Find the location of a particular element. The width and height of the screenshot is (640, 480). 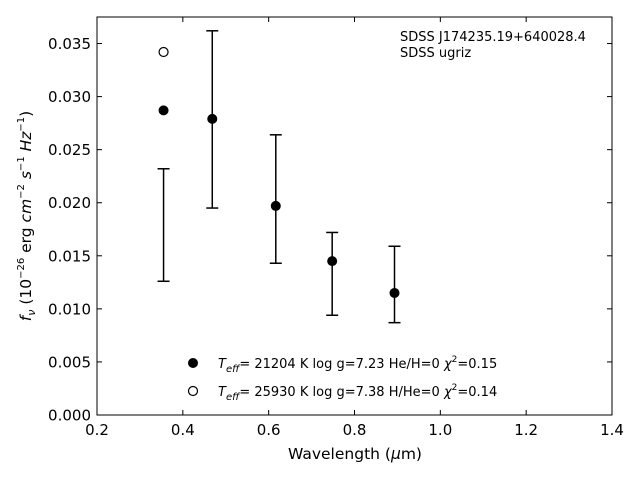

x-tick-label-4: 1.0 is located at coordinates (440, 430).